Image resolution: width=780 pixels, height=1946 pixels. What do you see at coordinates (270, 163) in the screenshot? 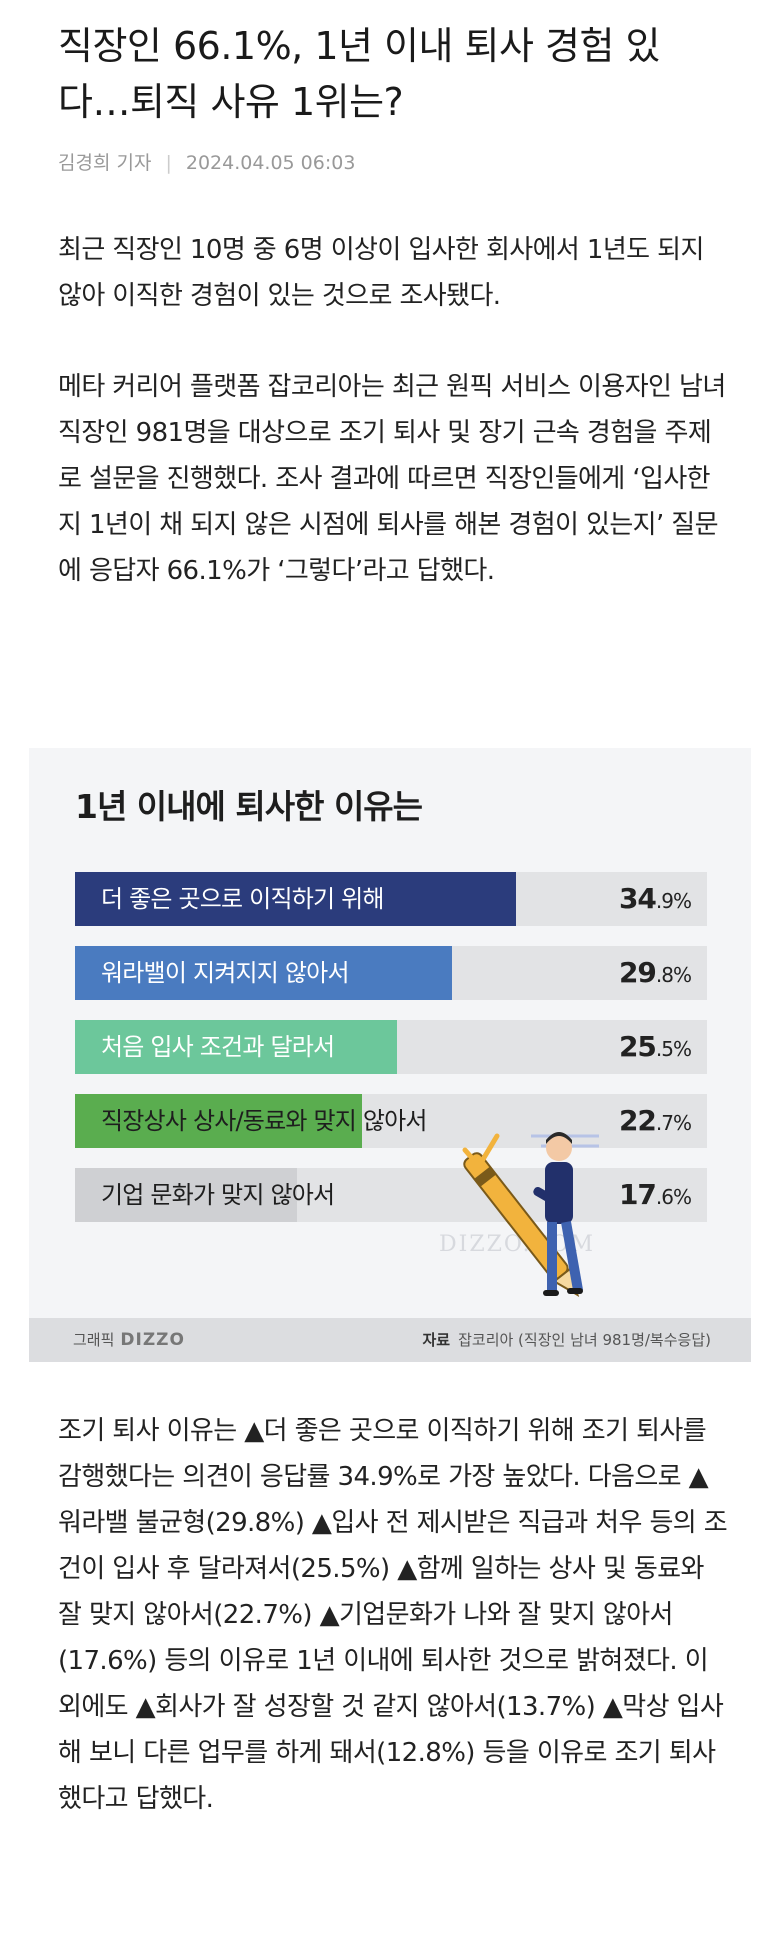
I see `publish-date: 2024.04.05 06:03` at bounding box center [270, 163].